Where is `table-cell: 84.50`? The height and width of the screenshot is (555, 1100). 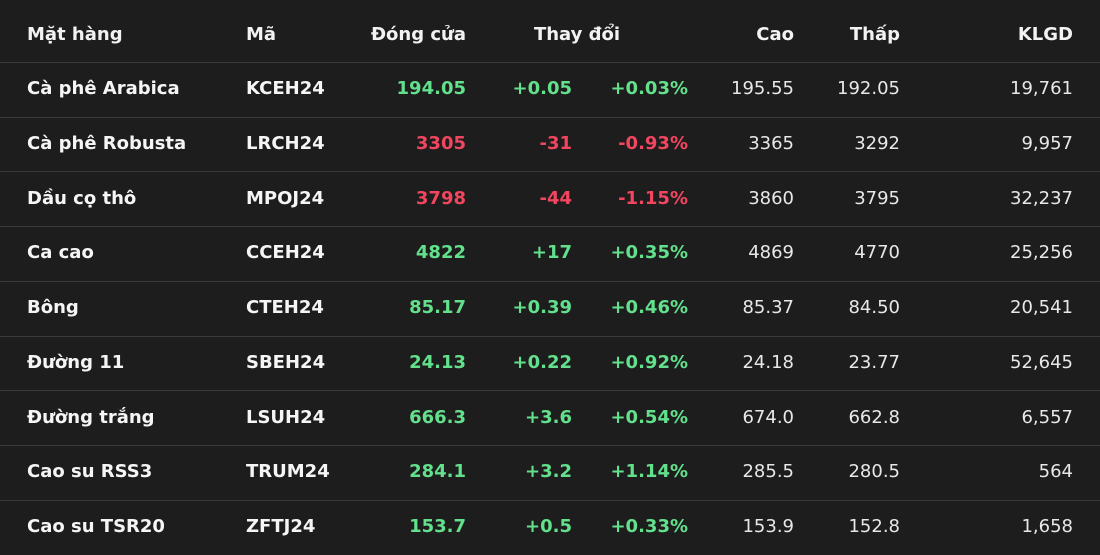 table-cell: 84.50 is located at coordinates (874, 308).